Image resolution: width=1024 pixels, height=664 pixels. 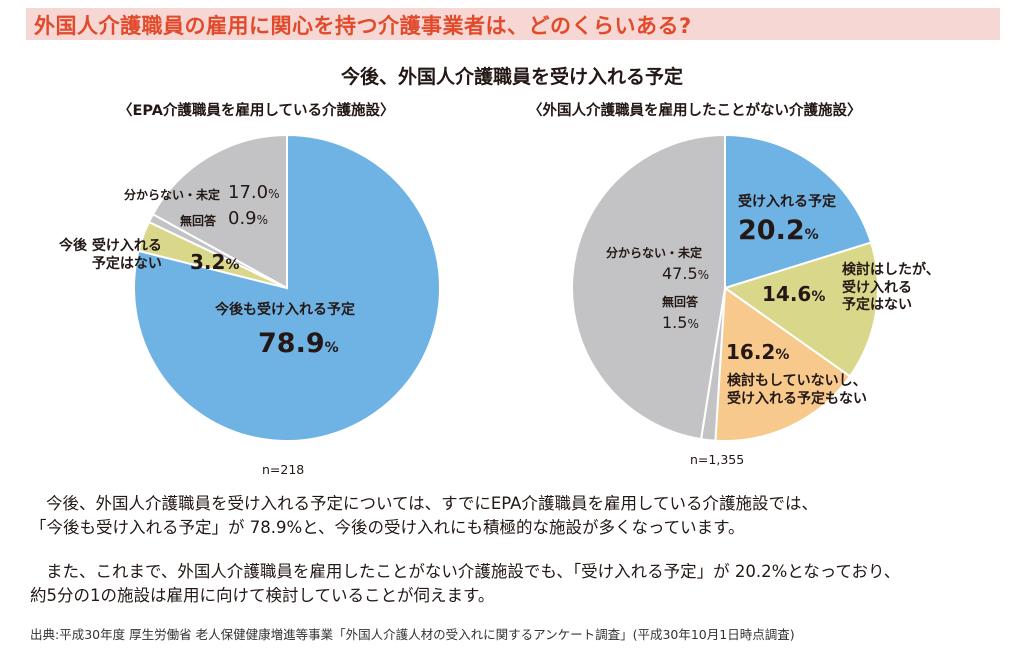 I want to click on p1-no-label: 今後 受け入れる 予定はない, so click(x=110, y=255).